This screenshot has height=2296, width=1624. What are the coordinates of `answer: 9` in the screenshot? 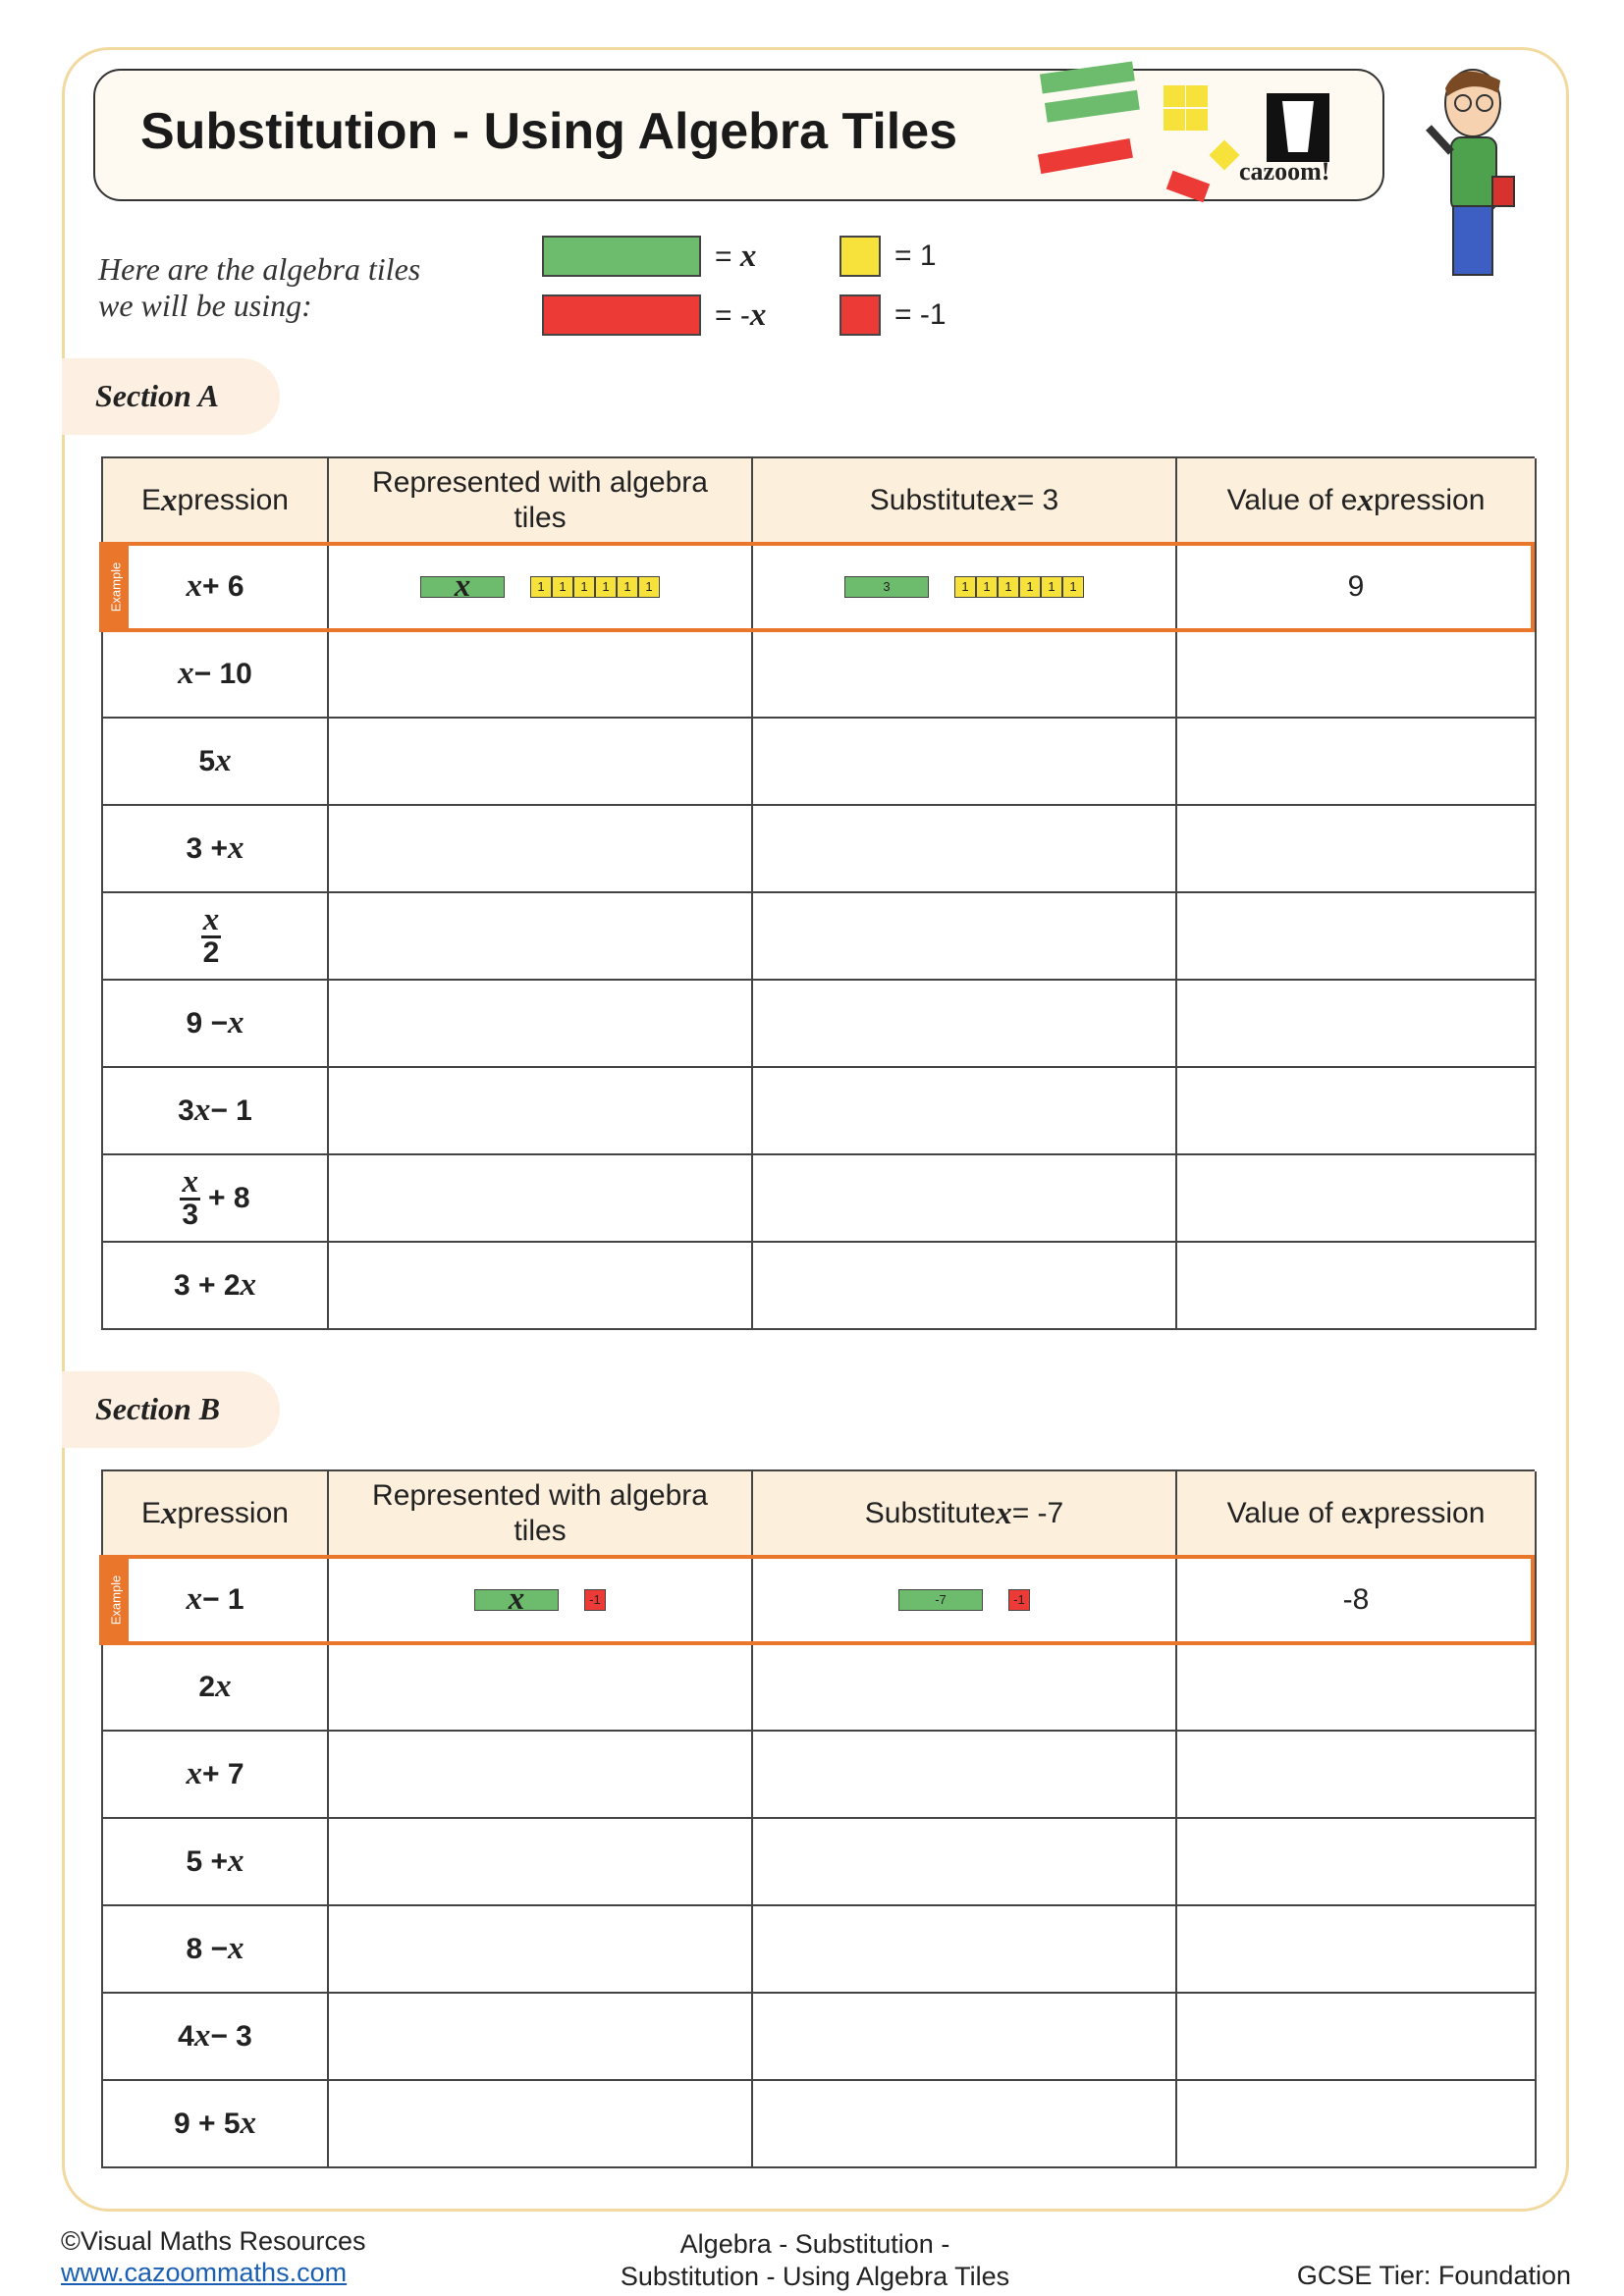 It's located at (1357, 588).